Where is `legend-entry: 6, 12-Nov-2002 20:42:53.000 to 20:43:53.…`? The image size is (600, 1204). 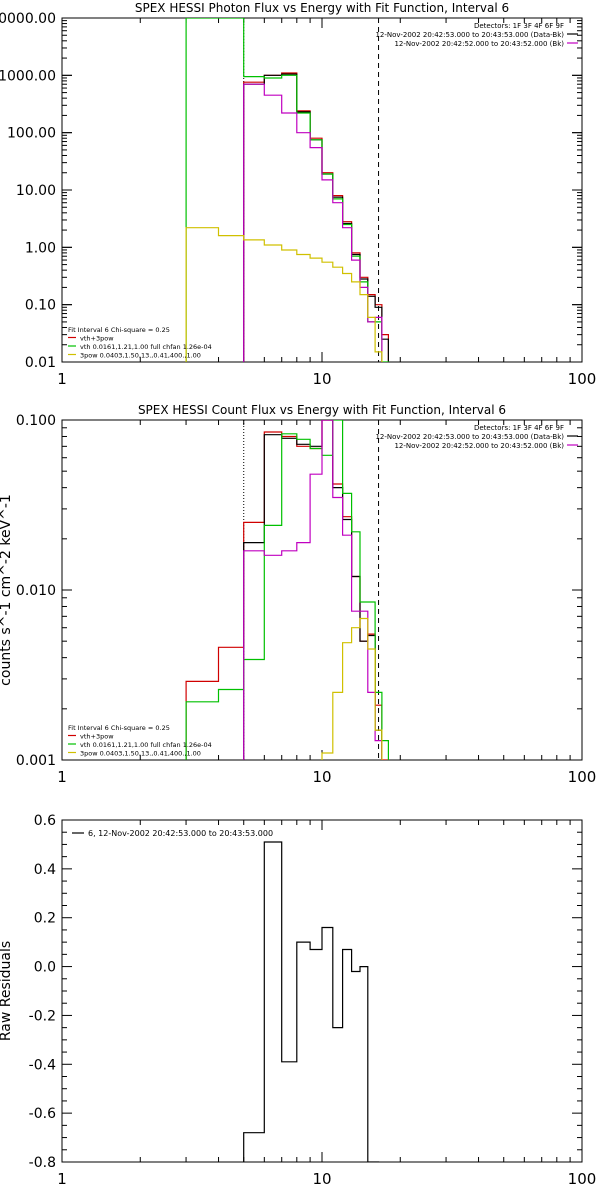
legend-entry: 6, 12-Nov-2002 20:42:53.000 to 20:43:53.… is located at coordinates (180, 833).